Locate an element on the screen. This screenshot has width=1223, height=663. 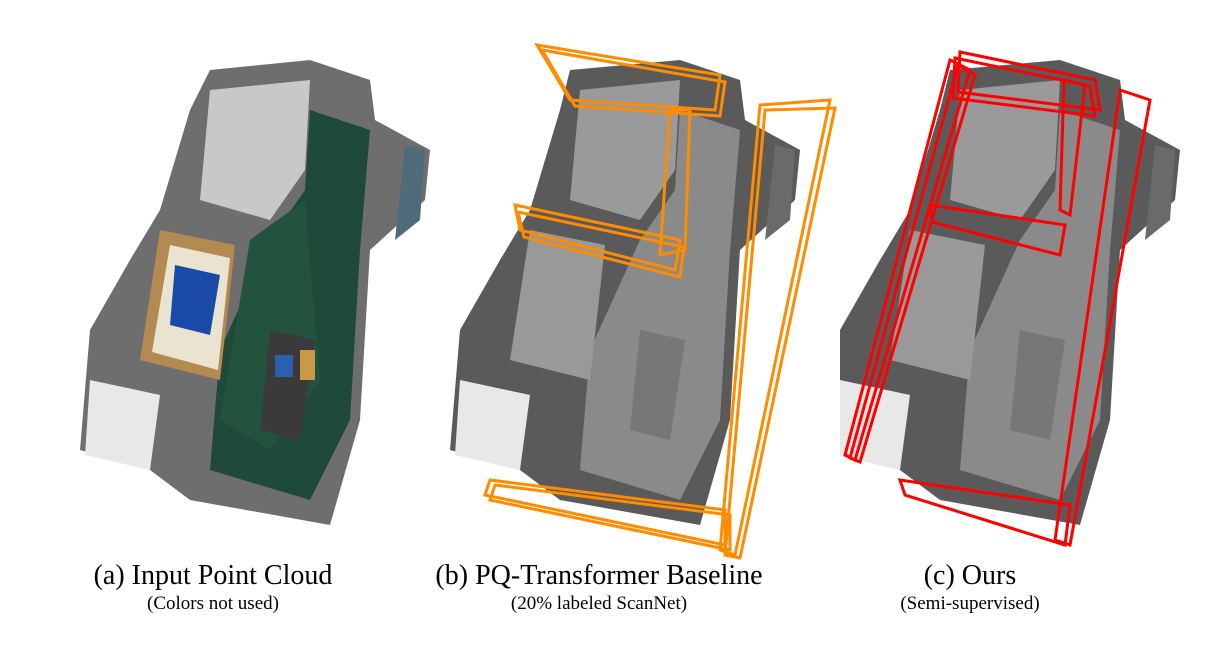
blanket is located at coordinates (195, 300).